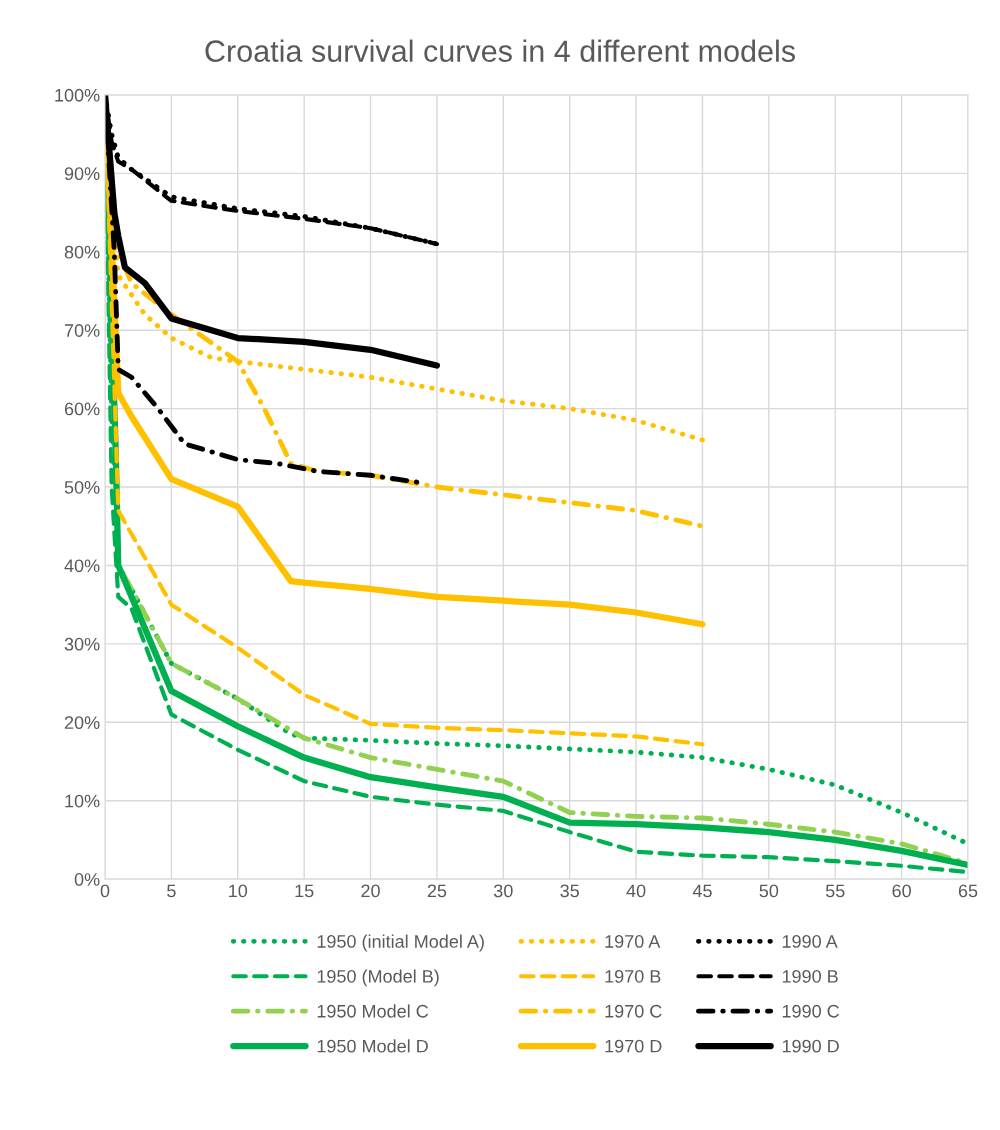  What do you see at coordinates (82, 487) in the screenshot?
I see `y-tick-label: 50%` at bounding box center [82, 487].